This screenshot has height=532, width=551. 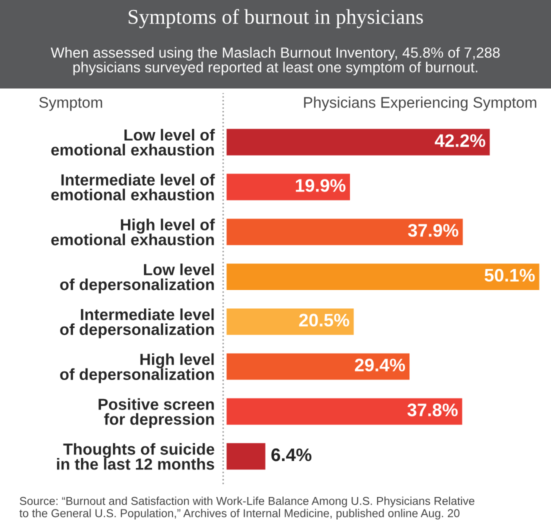 I want to click on y-tick-label: Low level of depersonalization, so click(x=137, y=279).